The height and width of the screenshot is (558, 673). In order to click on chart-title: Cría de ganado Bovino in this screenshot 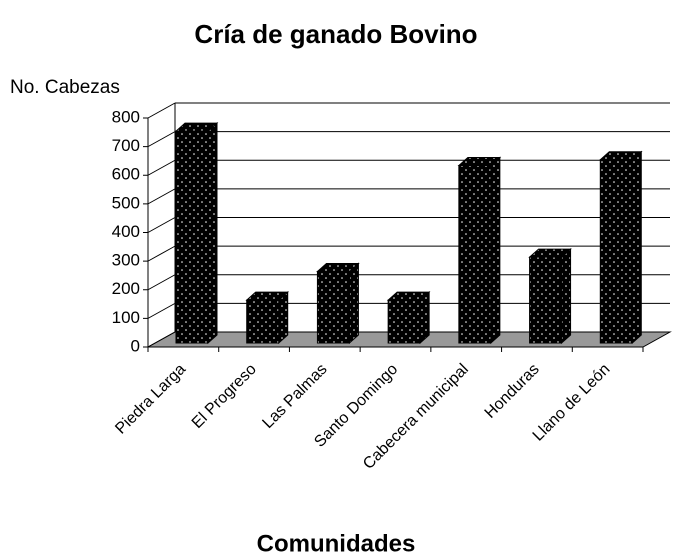, I will do `click(335, 34)`.